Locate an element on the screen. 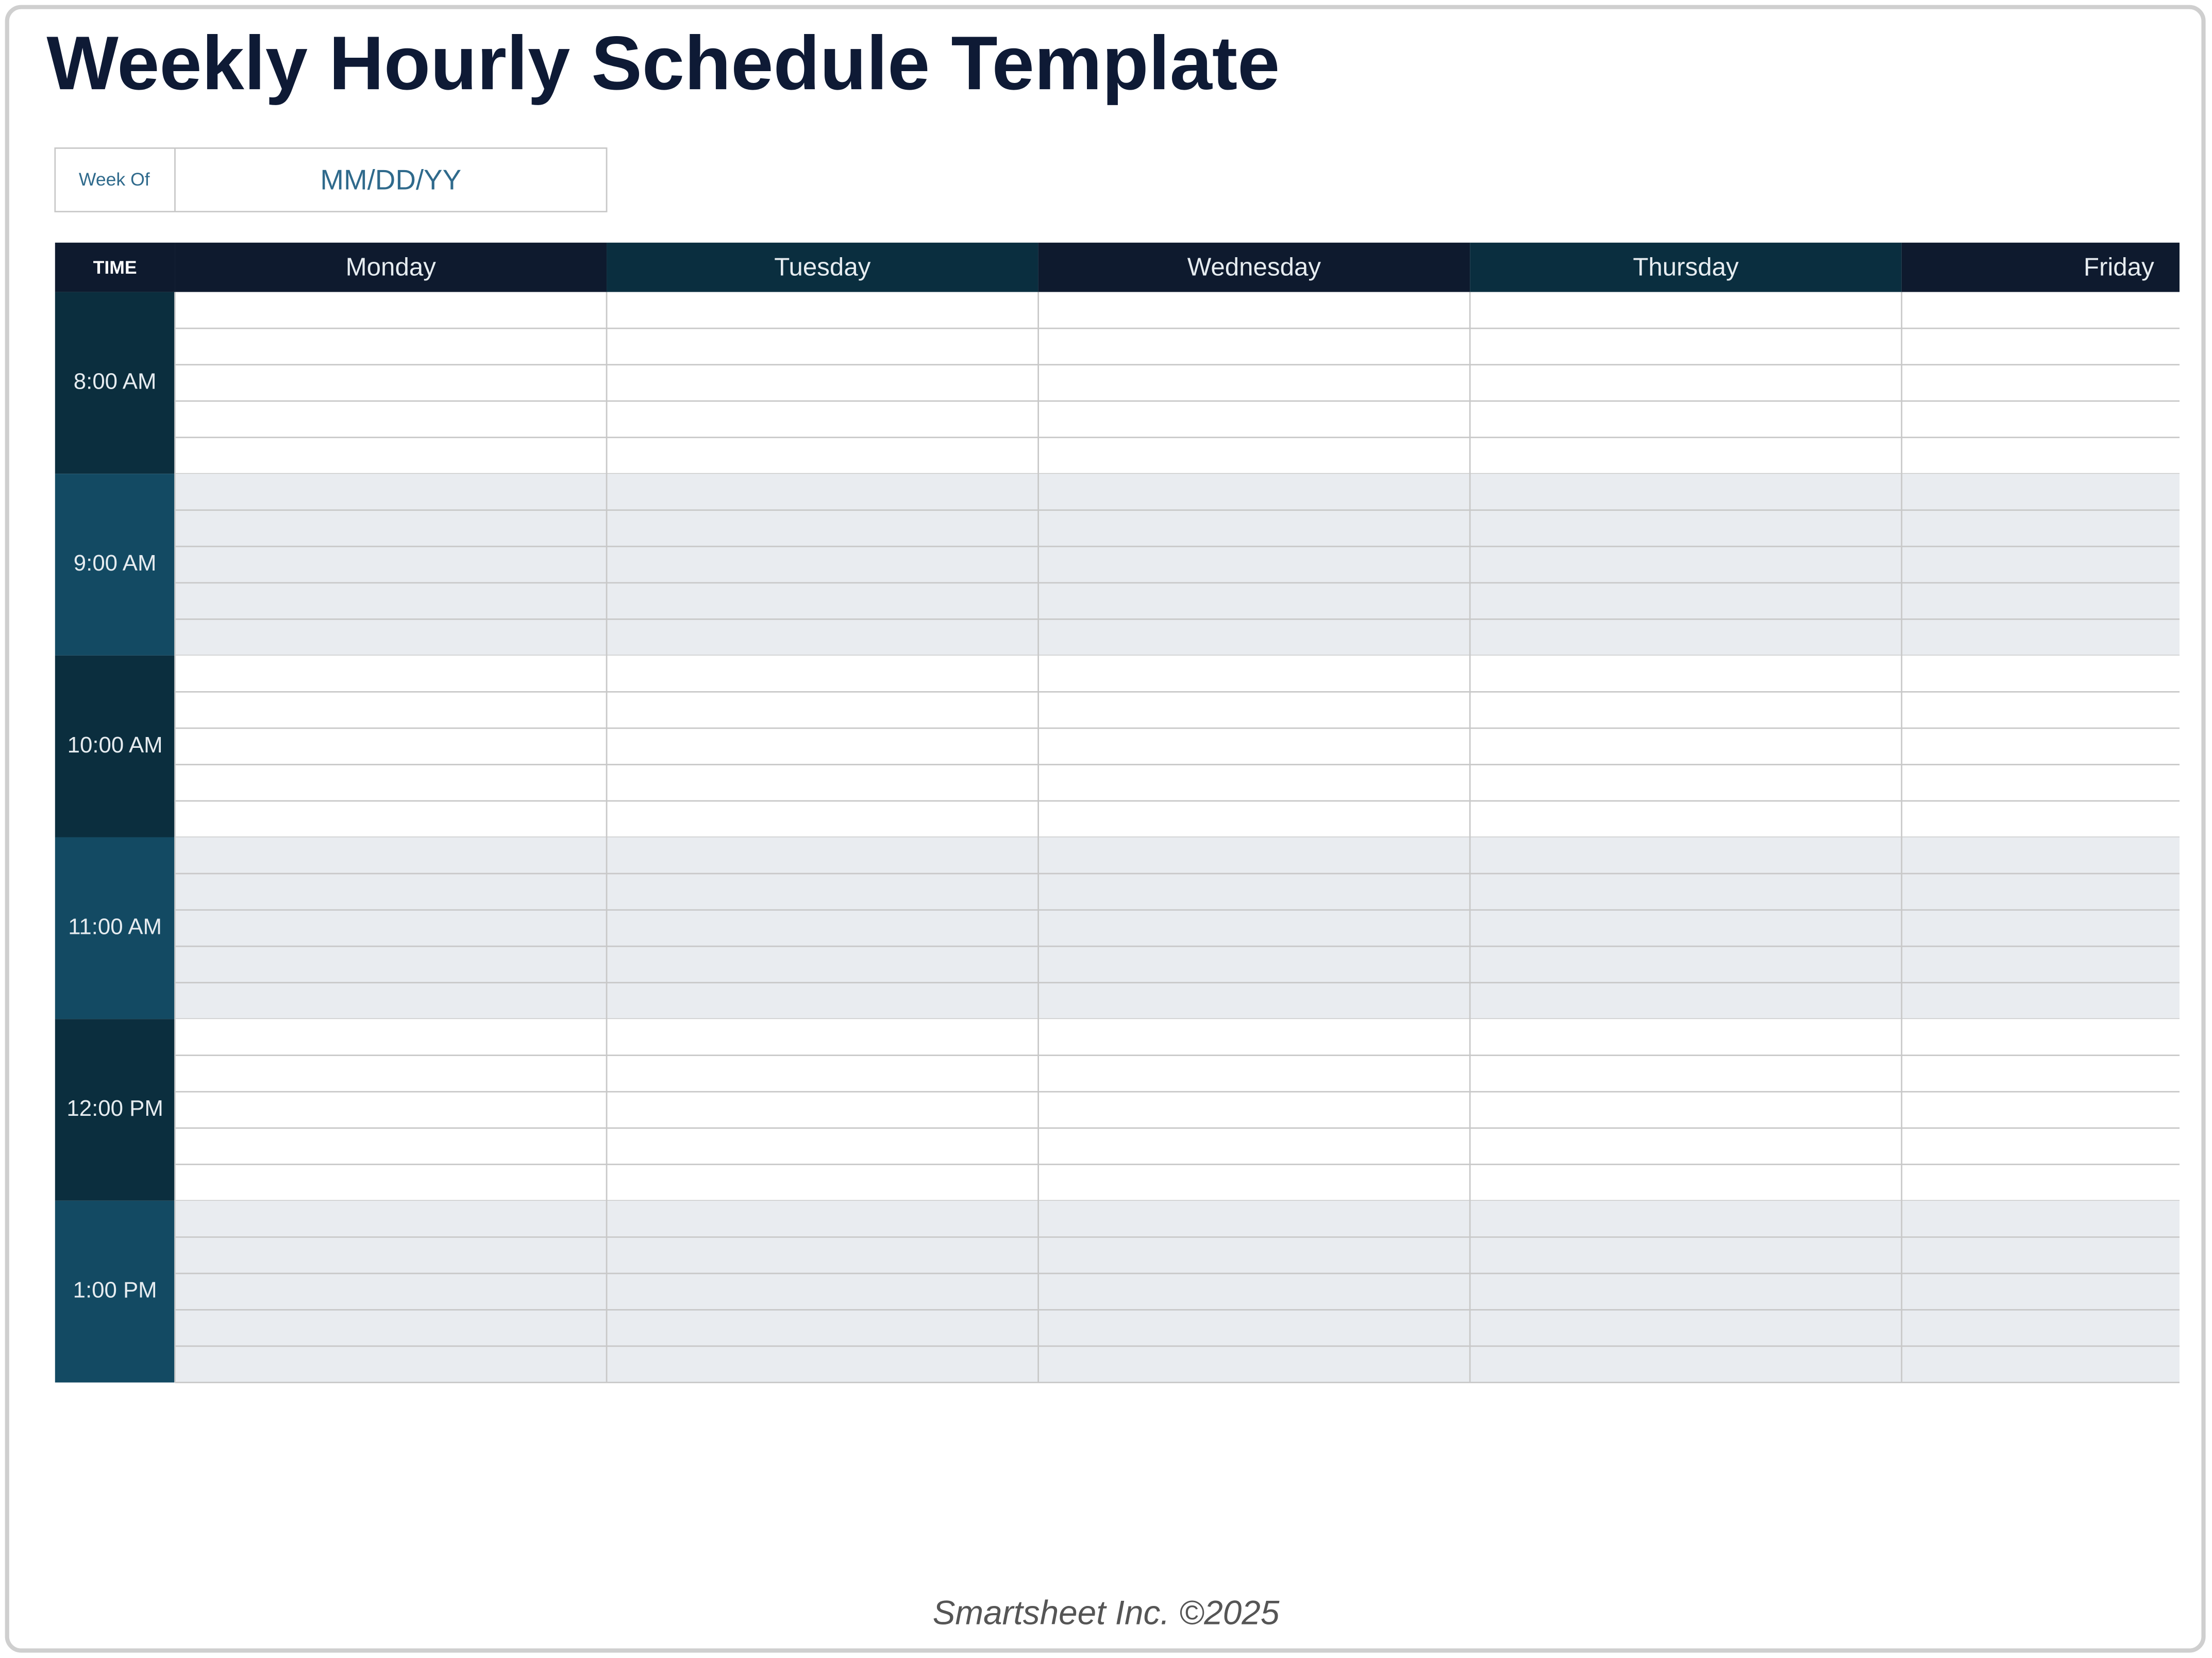 This screenshot has width=2212, height=1658. time-header: TIME is located at coordinates (115, 267).